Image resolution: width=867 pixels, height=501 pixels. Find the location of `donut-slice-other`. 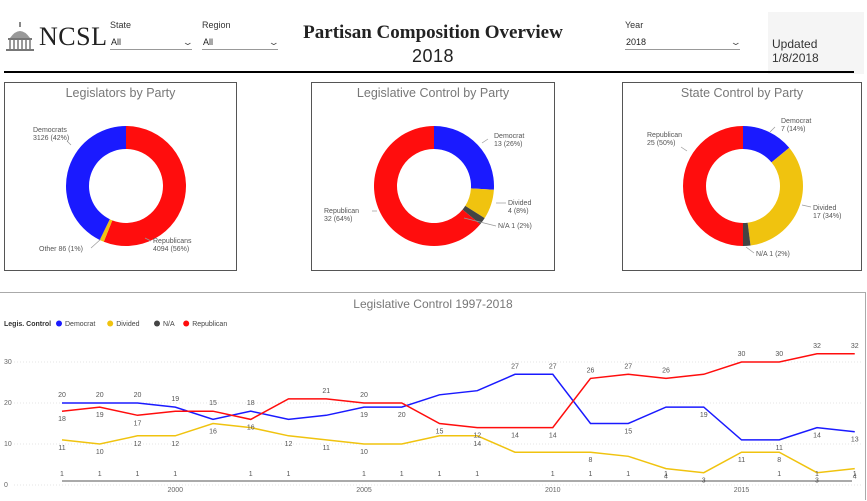

donut-slice-other is located at coordinates (106, 230).